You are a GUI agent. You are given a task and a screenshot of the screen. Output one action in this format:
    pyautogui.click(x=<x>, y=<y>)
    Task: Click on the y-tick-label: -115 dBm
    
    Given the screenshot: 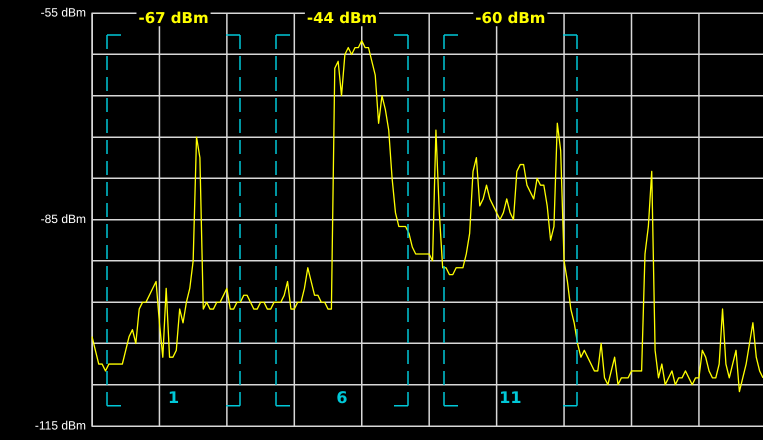 What is the action you would take?
    pyautogui.click(x=60, y=425)
    